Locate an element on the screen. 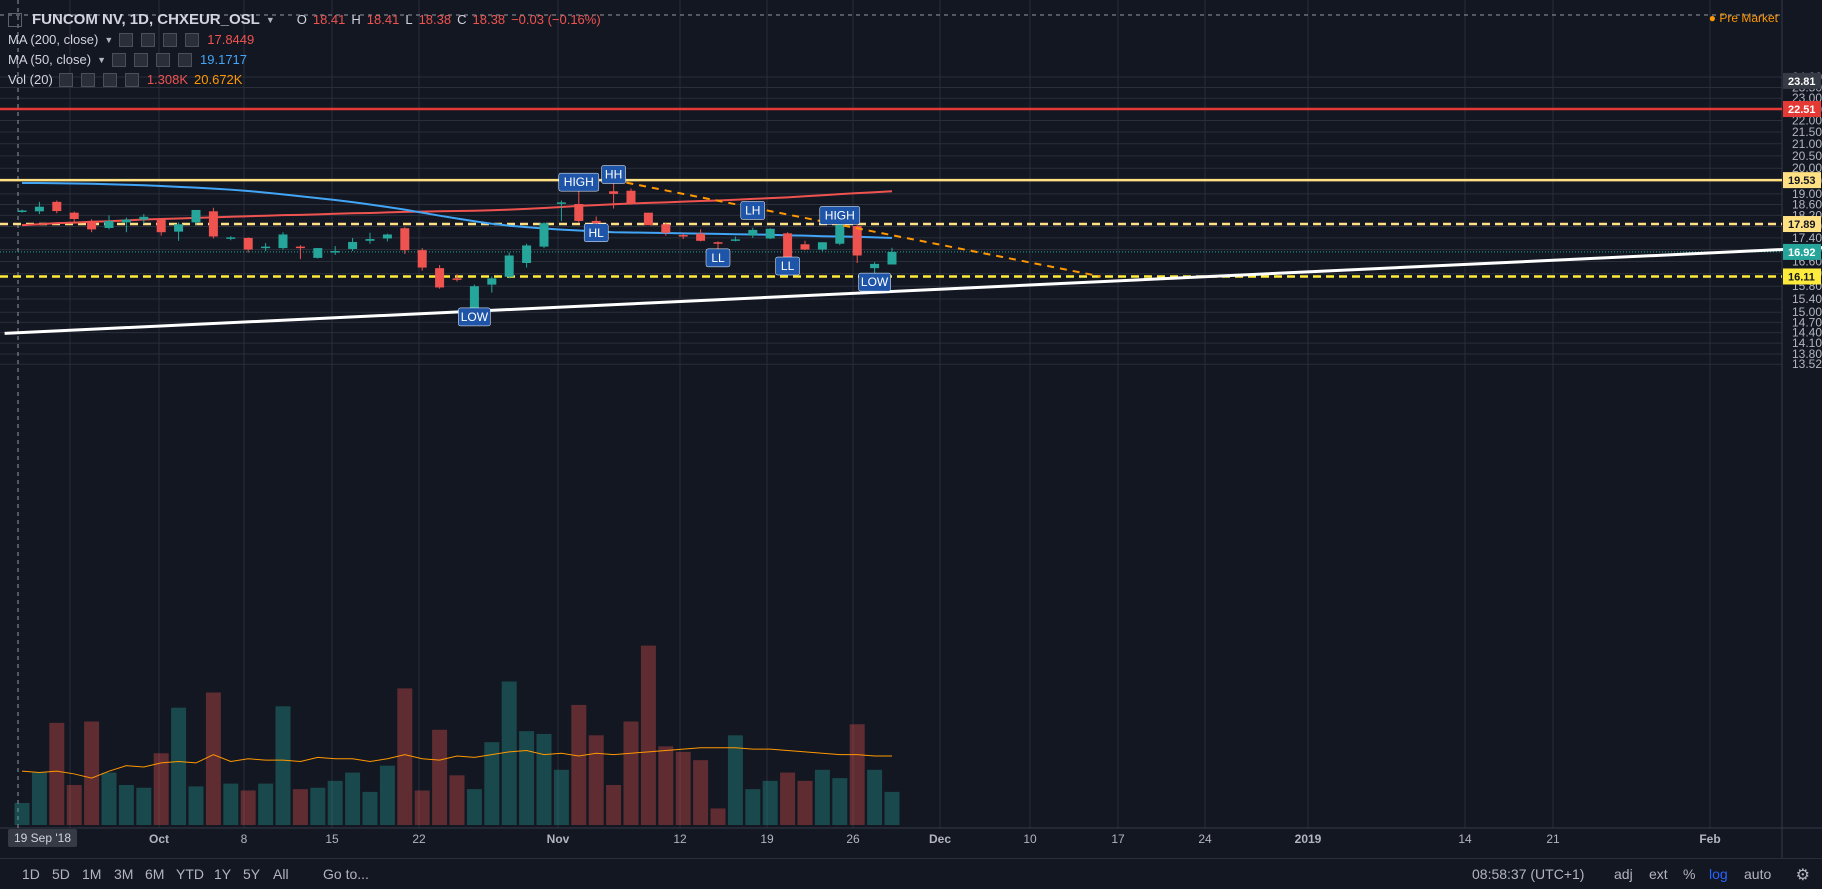  symbol-title: FUNCOM NV, 1D, CHXEUR_OSL is located at coordinates (146, 19).